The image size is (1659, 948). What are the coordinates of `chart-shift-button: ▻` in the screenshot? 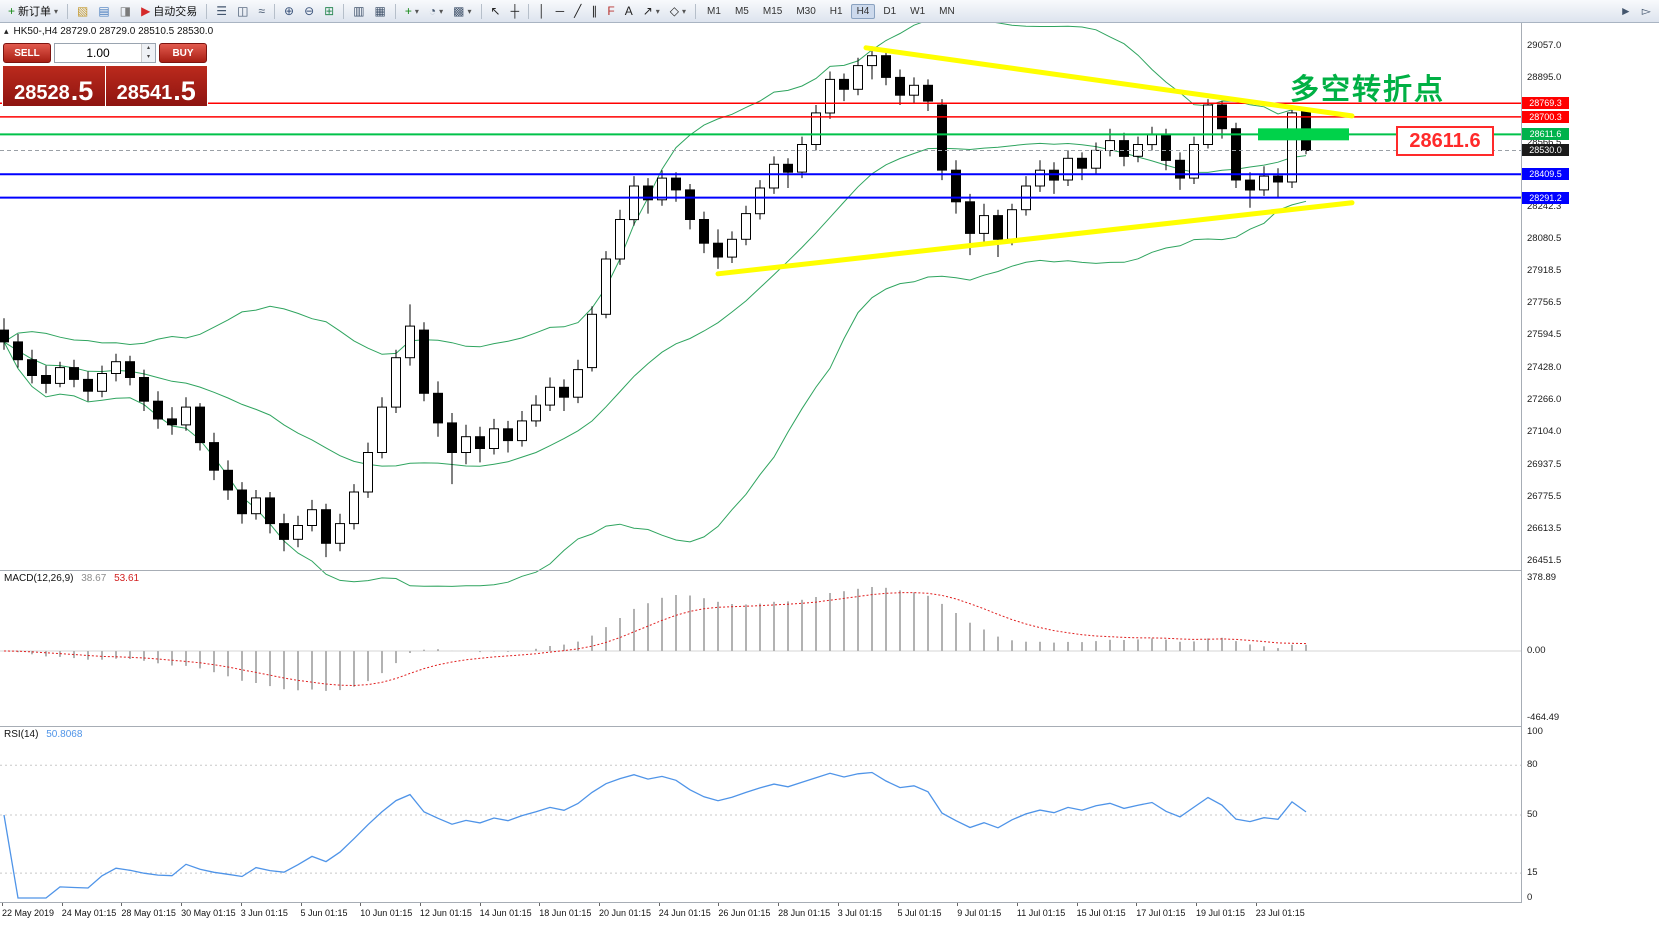 It's located at (1646, 11).